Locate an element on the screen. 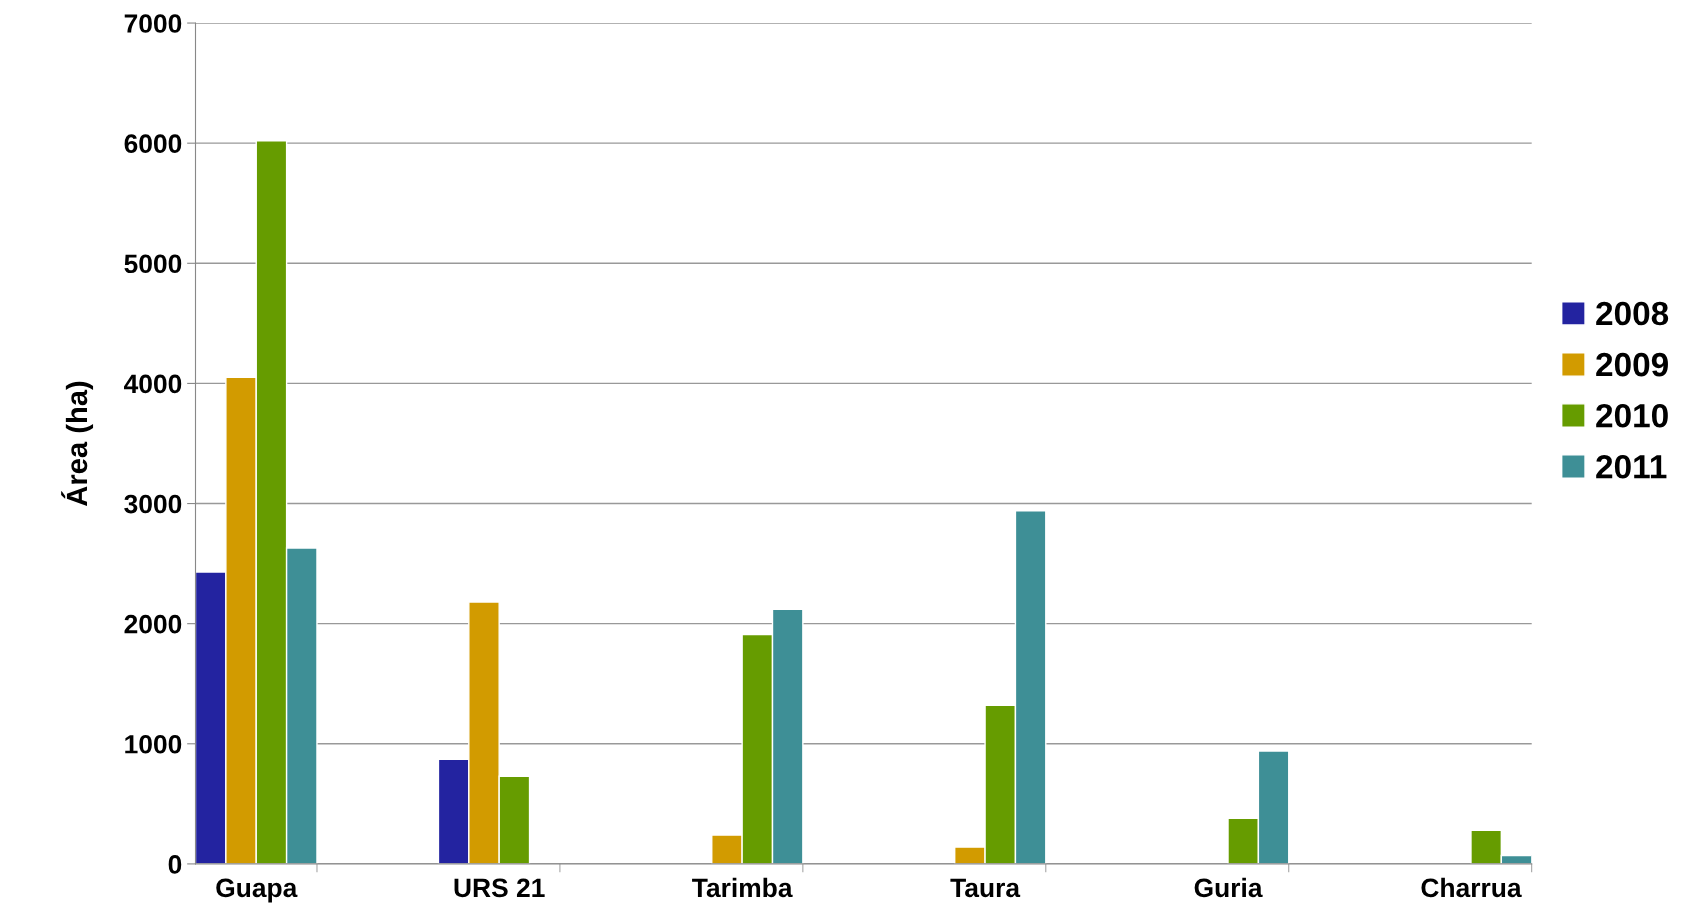 Image resolution: width=1700 pixels, height=922 pixels. y-tick-label: 2000 is located at coordinates (153, 624).